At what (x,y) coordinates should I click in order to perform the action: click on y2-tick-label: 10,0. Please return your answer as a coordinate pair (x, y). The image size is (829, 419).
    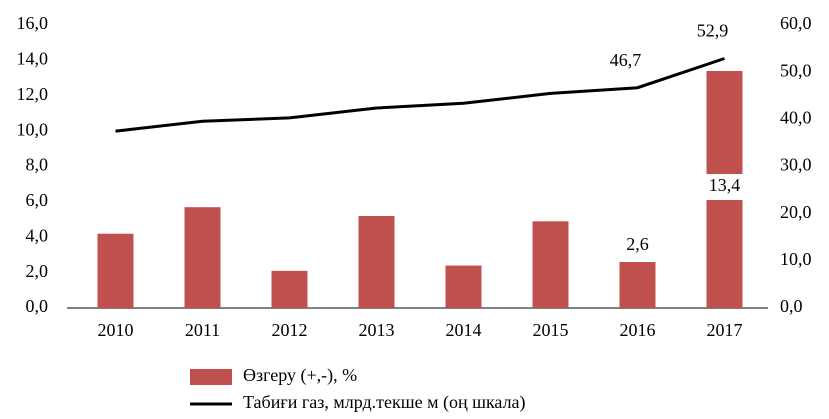
    Looking at the image, I should click on (796, 259).